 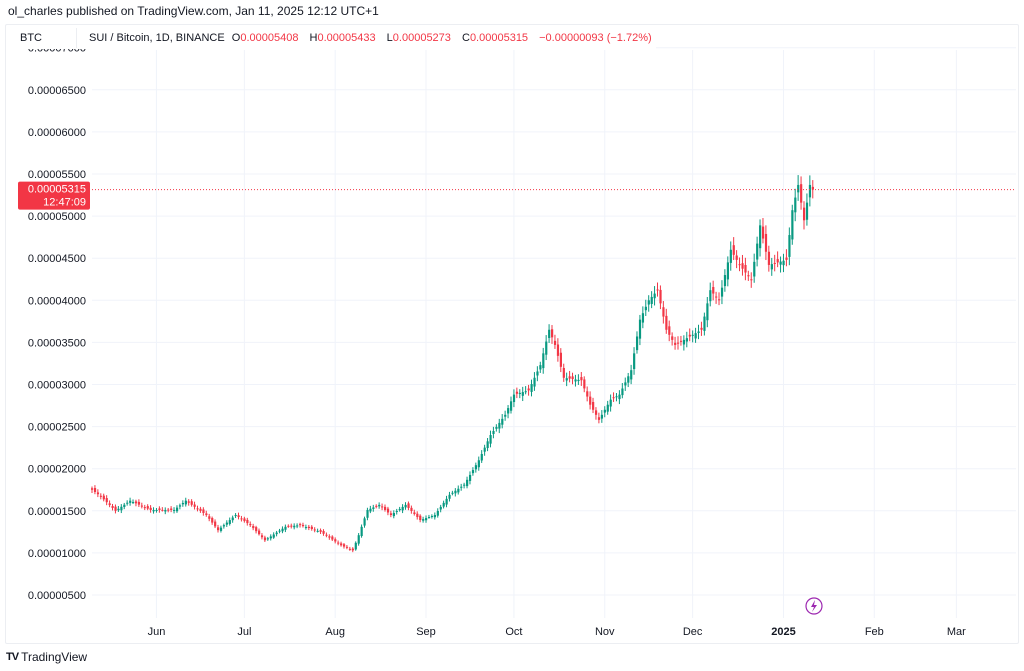 I want to click on symbol-box: BTC, so click(x=43, y=38).